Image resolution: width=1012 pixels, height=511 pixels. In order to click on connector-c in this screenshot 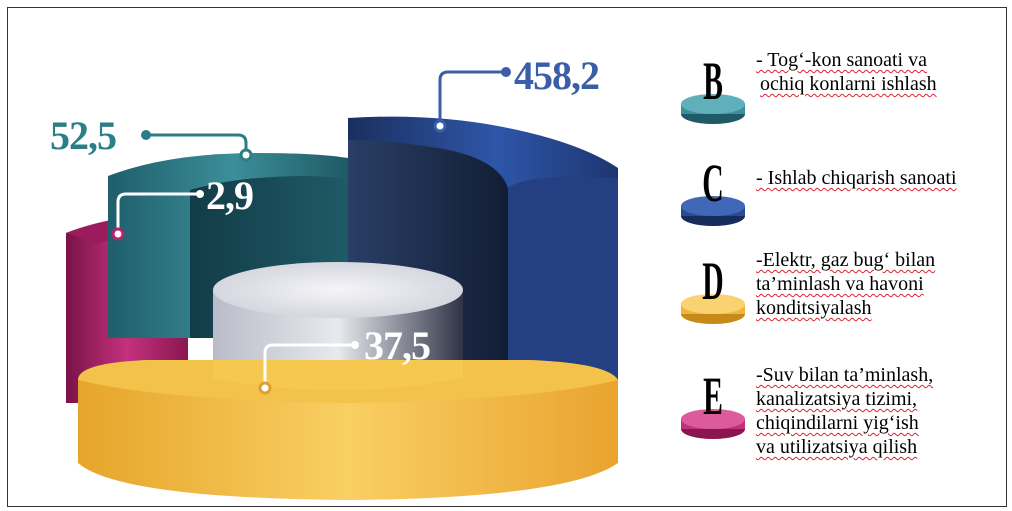, I will do `click(473, 98)`.